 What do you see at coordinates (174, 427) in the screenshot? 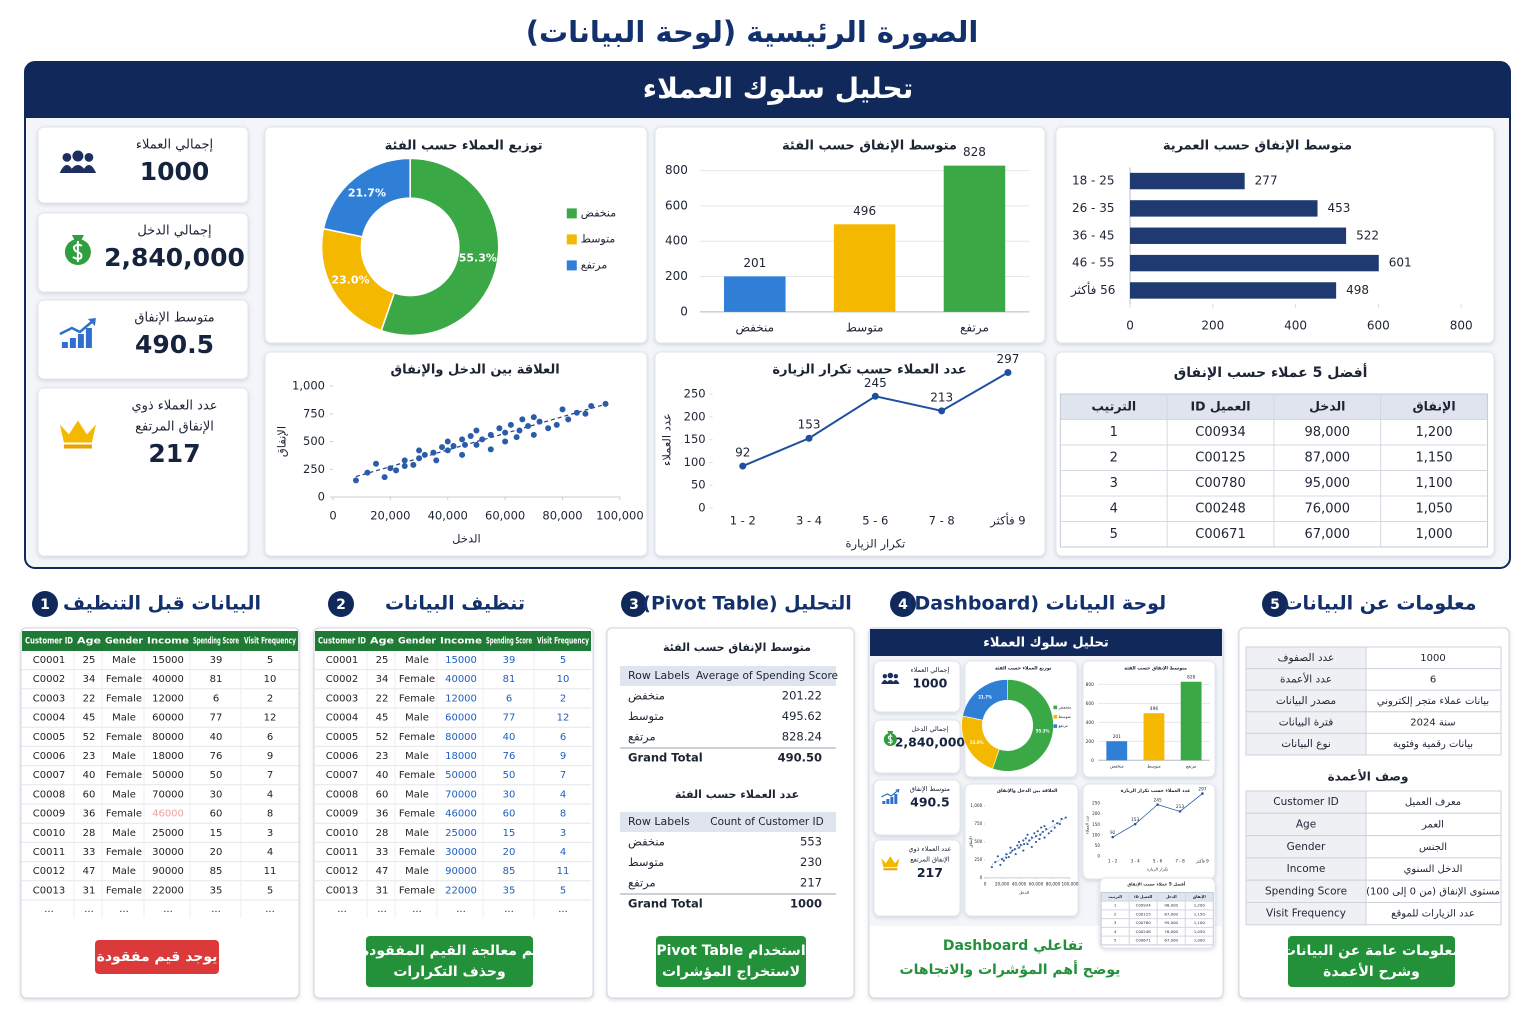
I see `kpi-label: الإنفاق المرتفع` at bounding box center [174, 427].